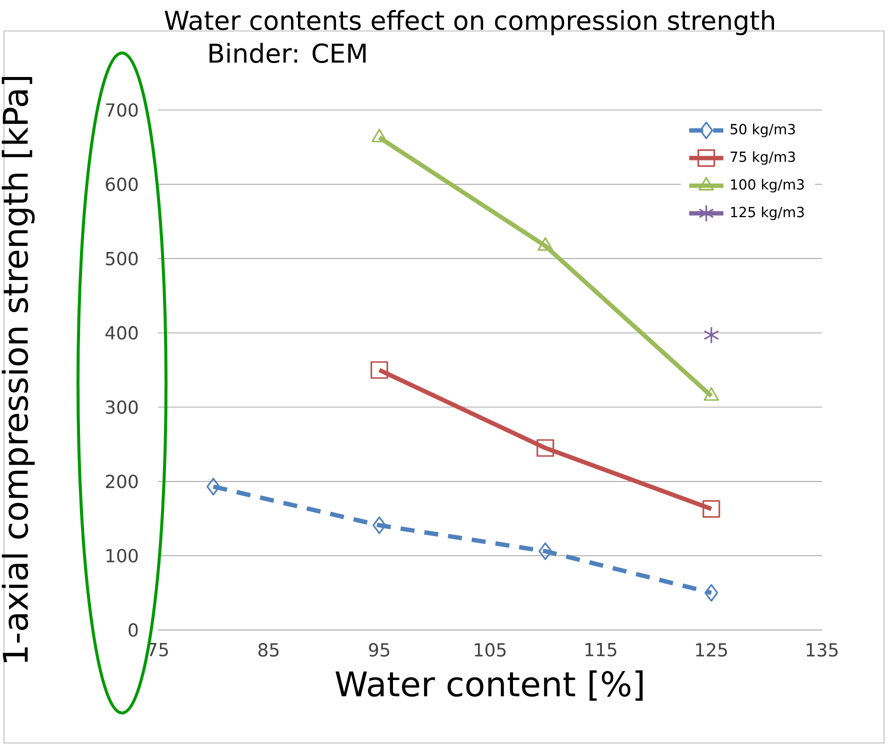 This screenshot has height=747, width=888. I want to click on y-tick-label: 500, so click(122, 259).